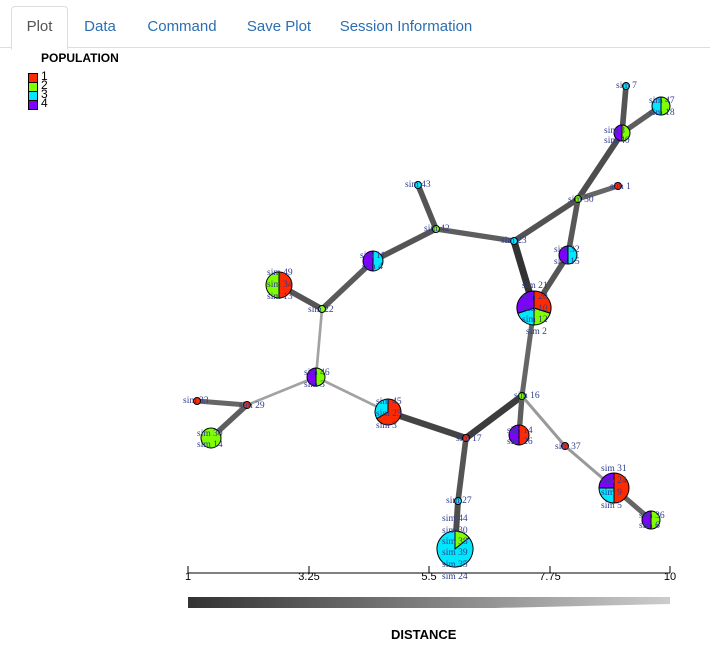 The image size is (720, 668). I want to click on node-label: sim 40, so click(617, 141).